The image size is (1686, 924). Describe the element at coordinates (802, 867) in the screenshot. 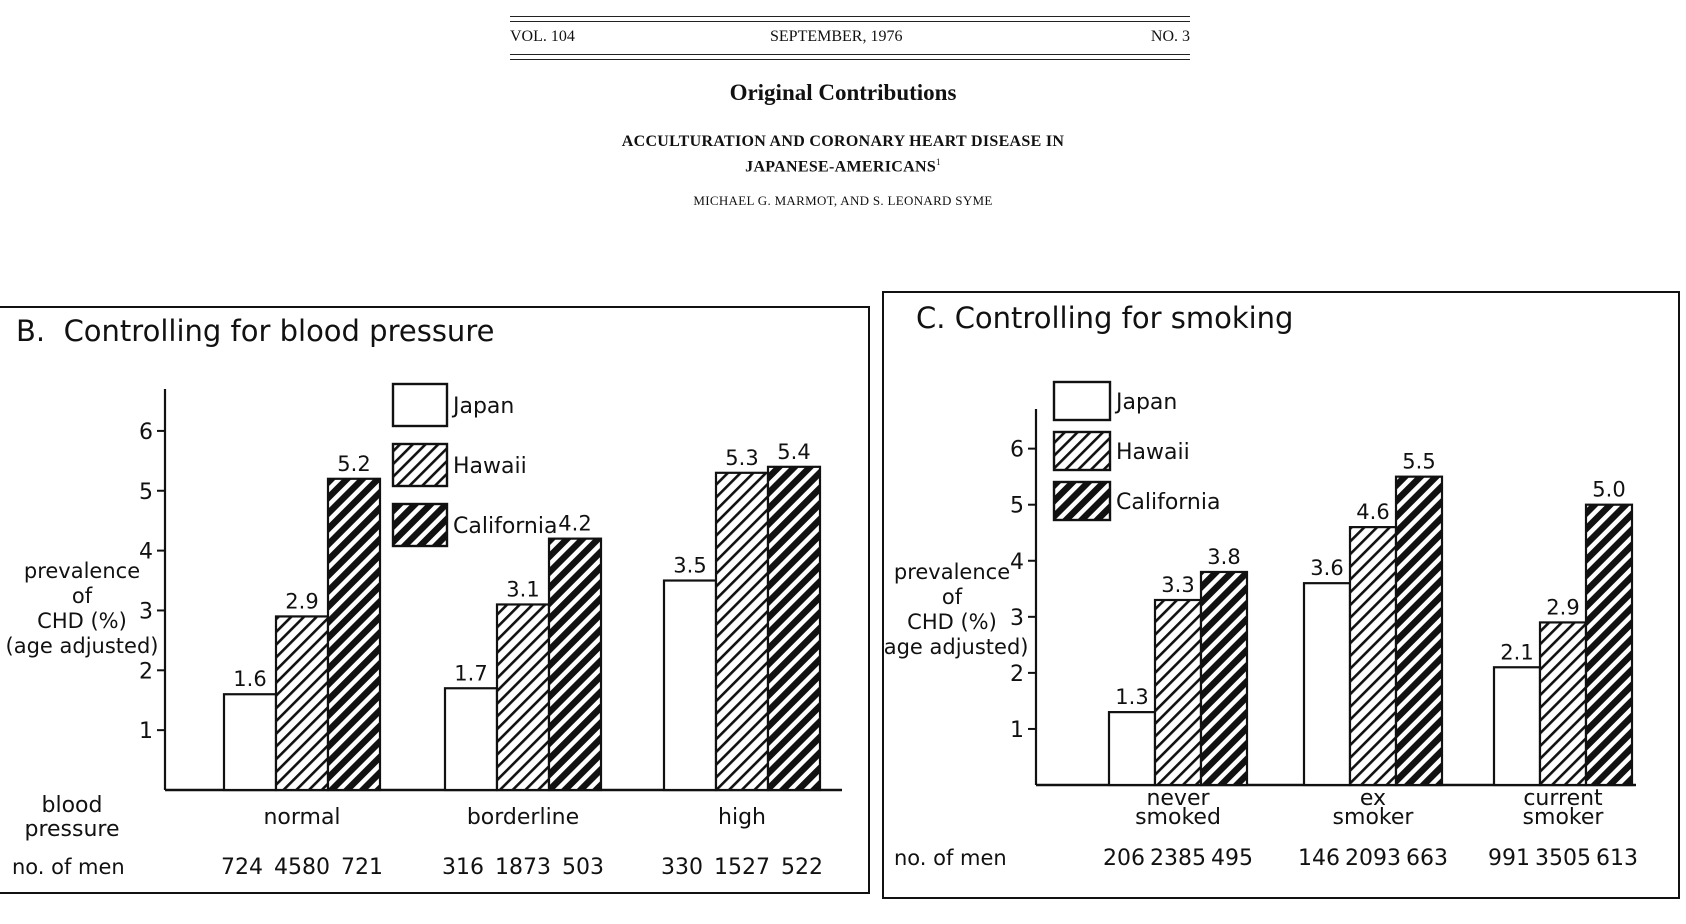

I see `count-value: 522` at that location.